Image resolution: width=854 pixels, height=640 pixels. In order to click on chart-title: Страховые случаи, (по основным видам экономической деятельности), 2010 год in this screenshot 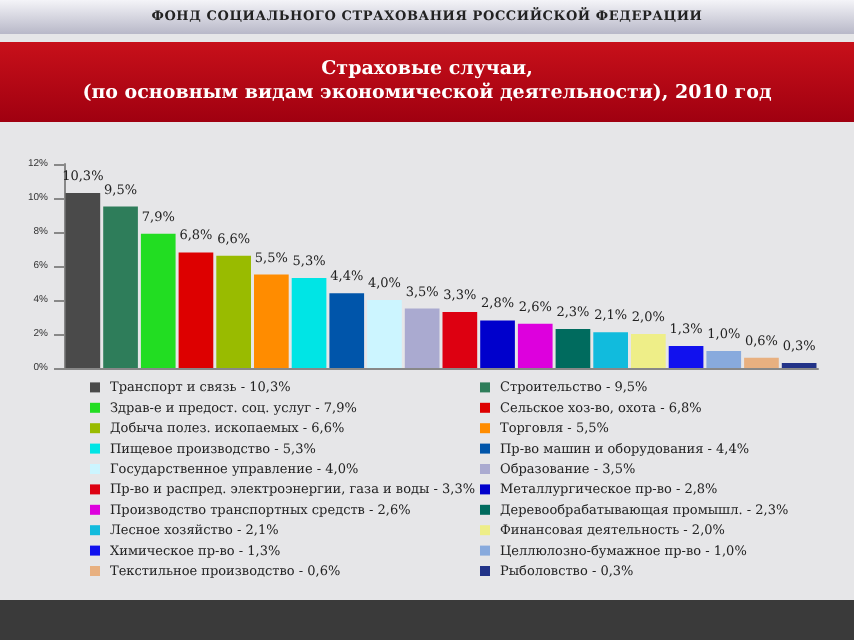, I will do `click(427, 82)`.